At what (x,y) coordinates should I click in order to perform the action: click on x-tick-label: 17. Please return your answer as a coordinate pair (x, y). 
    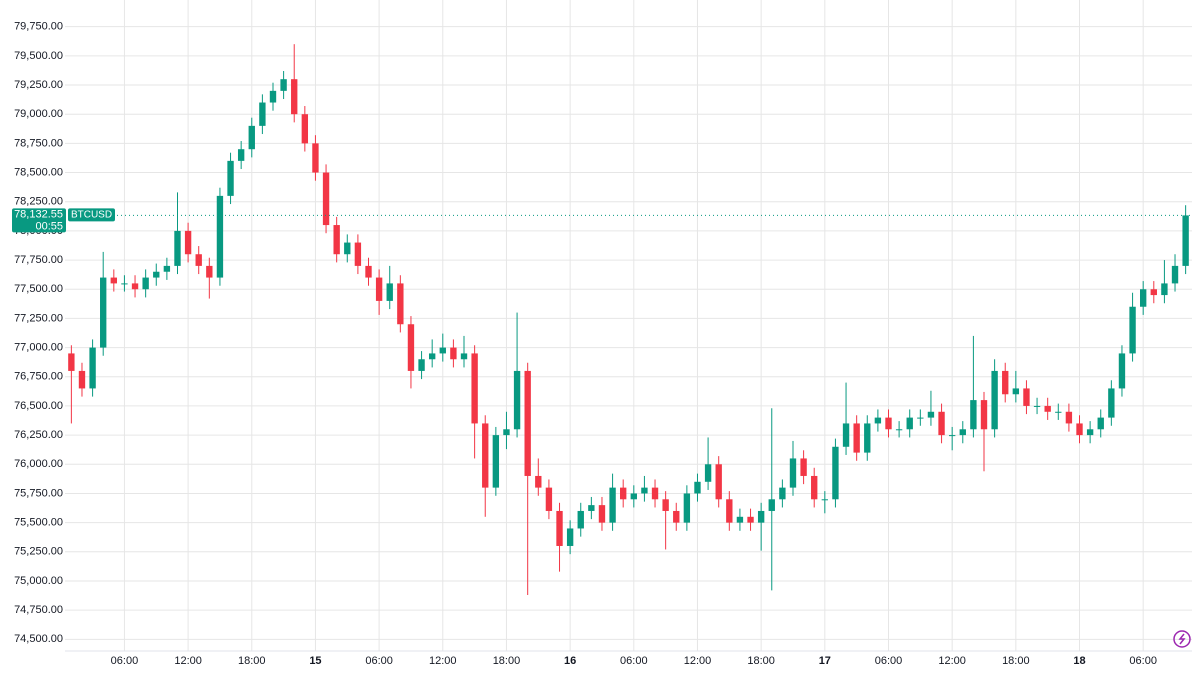
    Looking at the image, I should click on (825, 661).